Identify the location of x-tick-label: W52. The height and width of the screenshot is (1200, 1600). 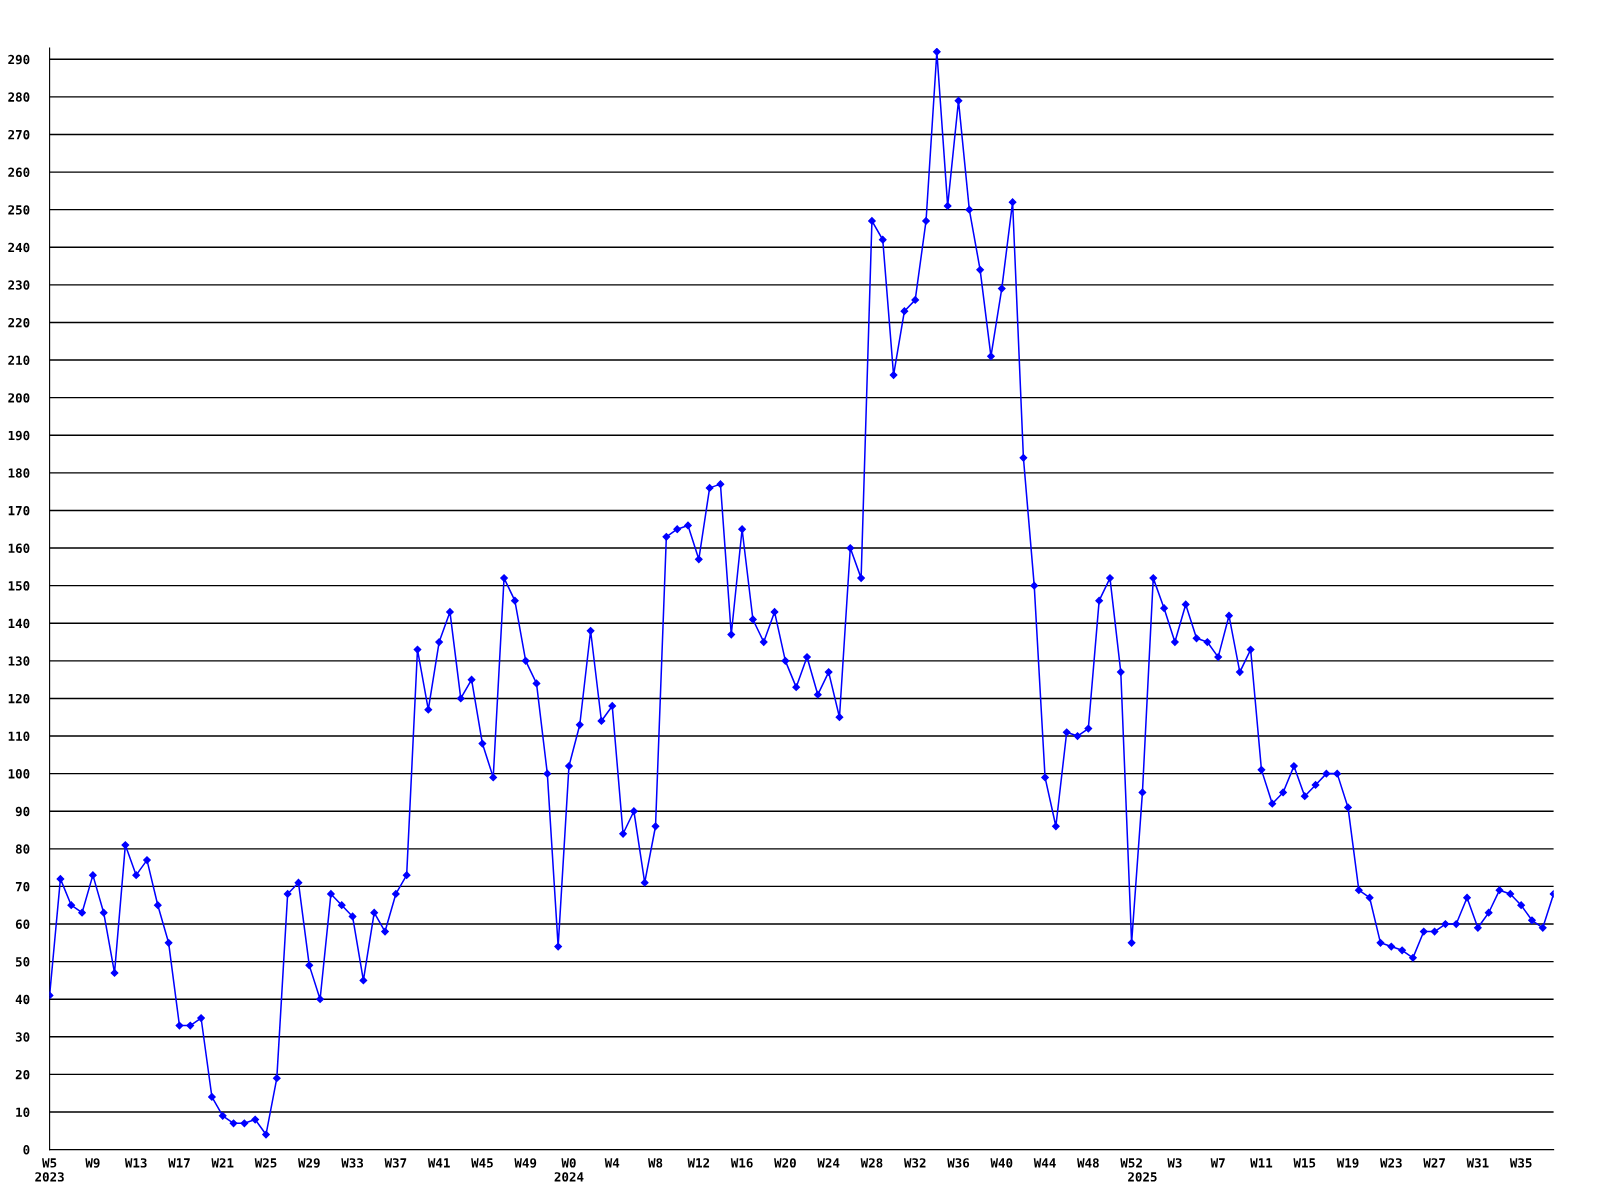
(1131, 1163).